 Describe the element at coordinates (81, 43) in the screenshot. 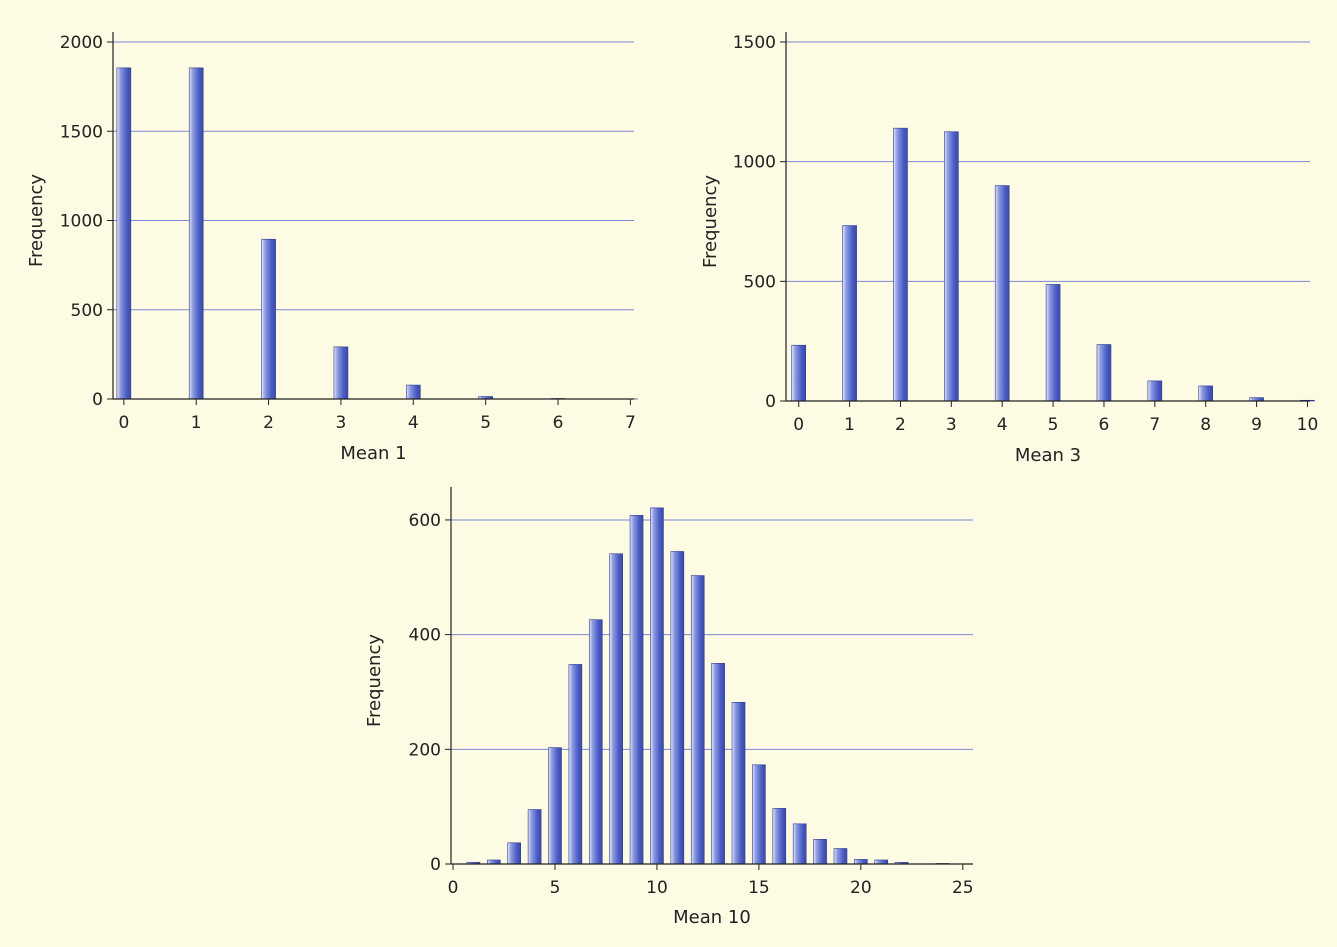

I see `y-tick-label: 2000` at that location.